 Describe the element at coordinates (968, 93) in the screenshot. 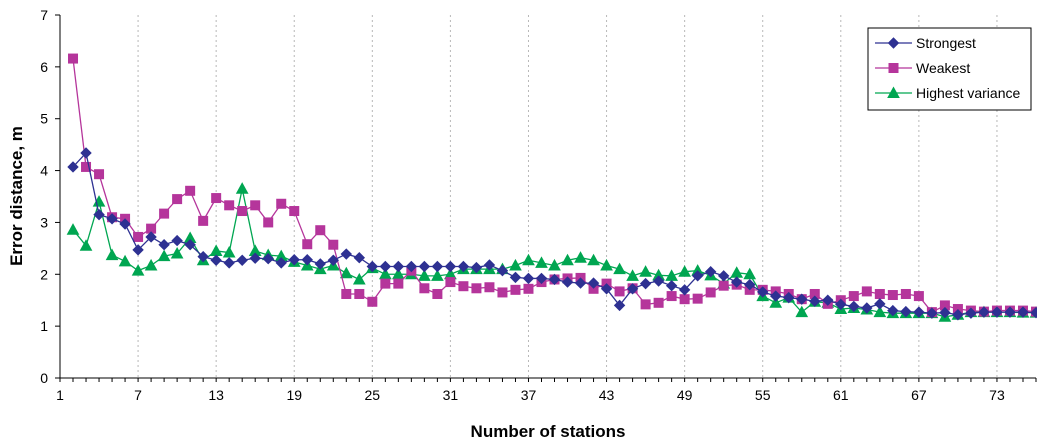

I see `legend-label-highest-variance: Highest variance` at that location.